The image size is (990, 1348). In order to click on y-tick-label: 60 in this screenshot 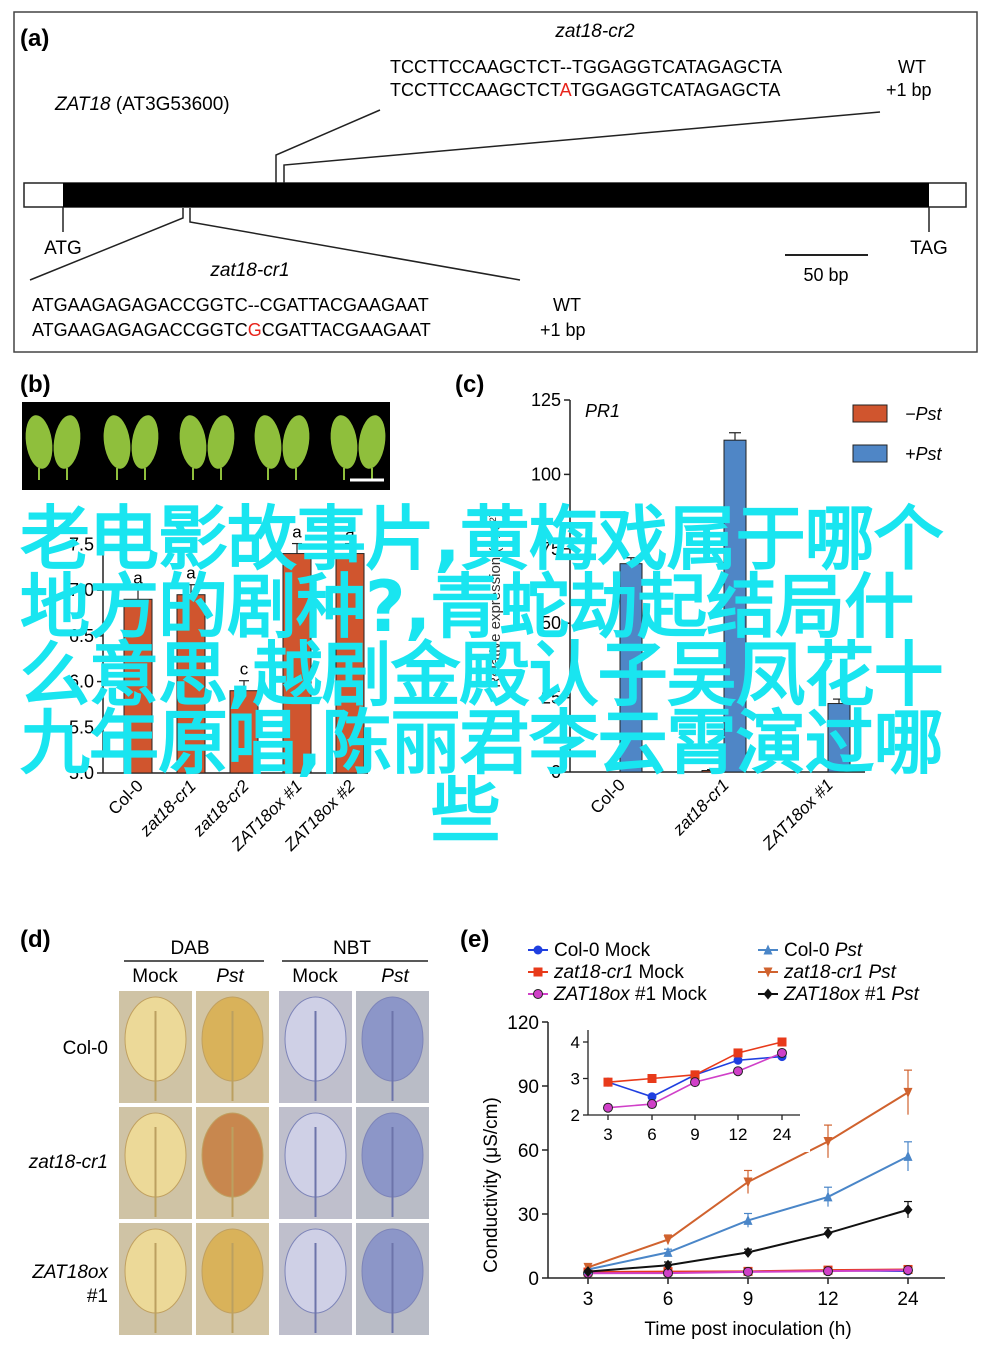, I will do `click(528, 1151)`.